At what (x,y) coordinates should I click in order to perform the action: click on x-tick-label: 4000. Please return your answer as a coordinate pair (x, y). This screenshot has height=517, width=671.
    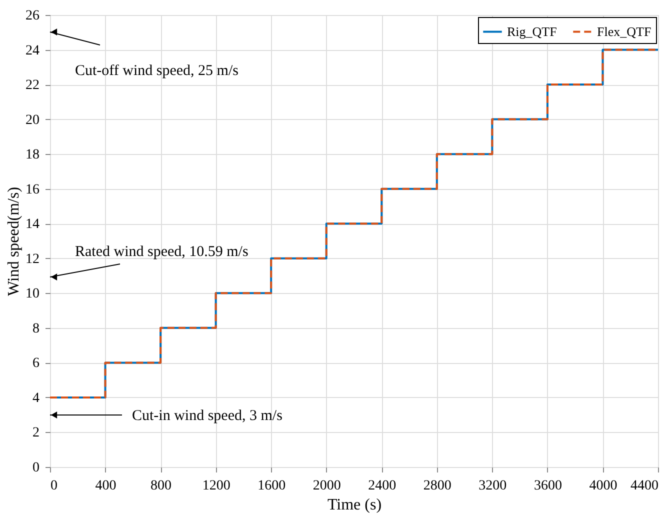
    Looking at the image, I should click on (603, 486).